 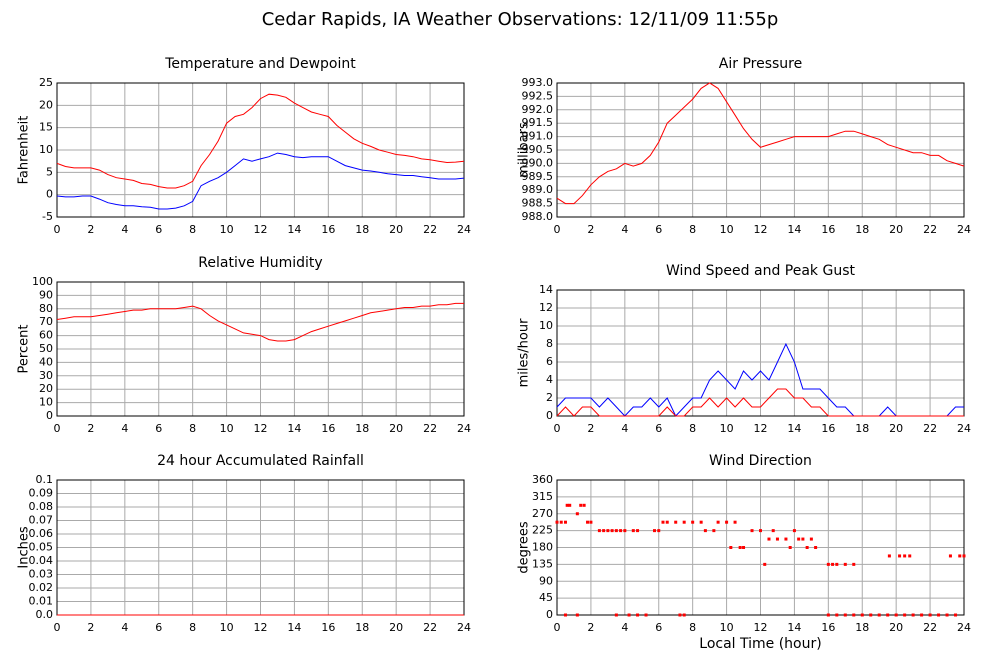 What do you see at coordinates (524, 352) in the screenshot?
I see `y-axis-label: miles/hour` at bounding box center [524, 352].